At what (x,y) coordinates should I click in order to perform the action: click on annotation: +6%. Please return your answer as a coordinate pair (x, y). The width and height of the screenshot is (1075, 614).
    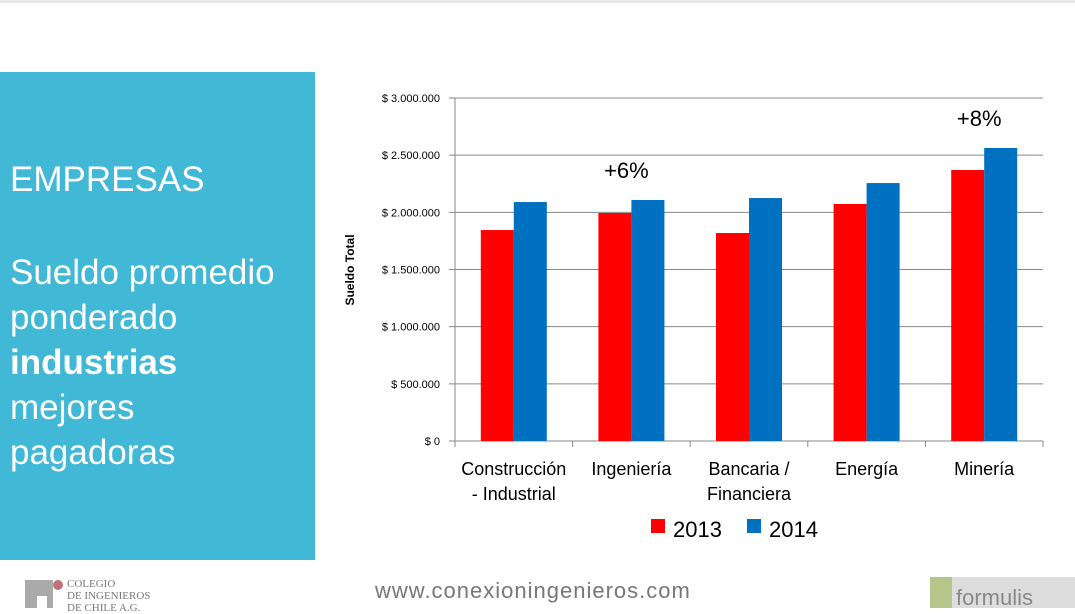
    Looking at the image, I should click on (626, 170).